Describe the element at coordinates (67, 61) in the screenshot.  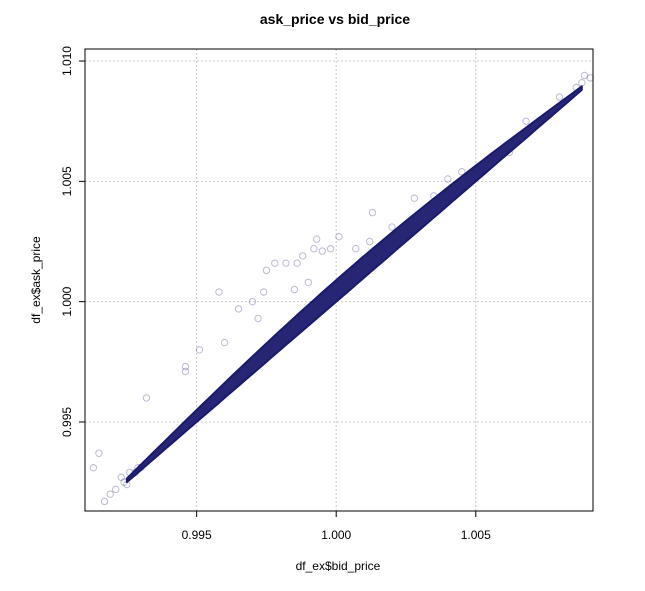
I see `y-tick-label: 1.010` at that location.